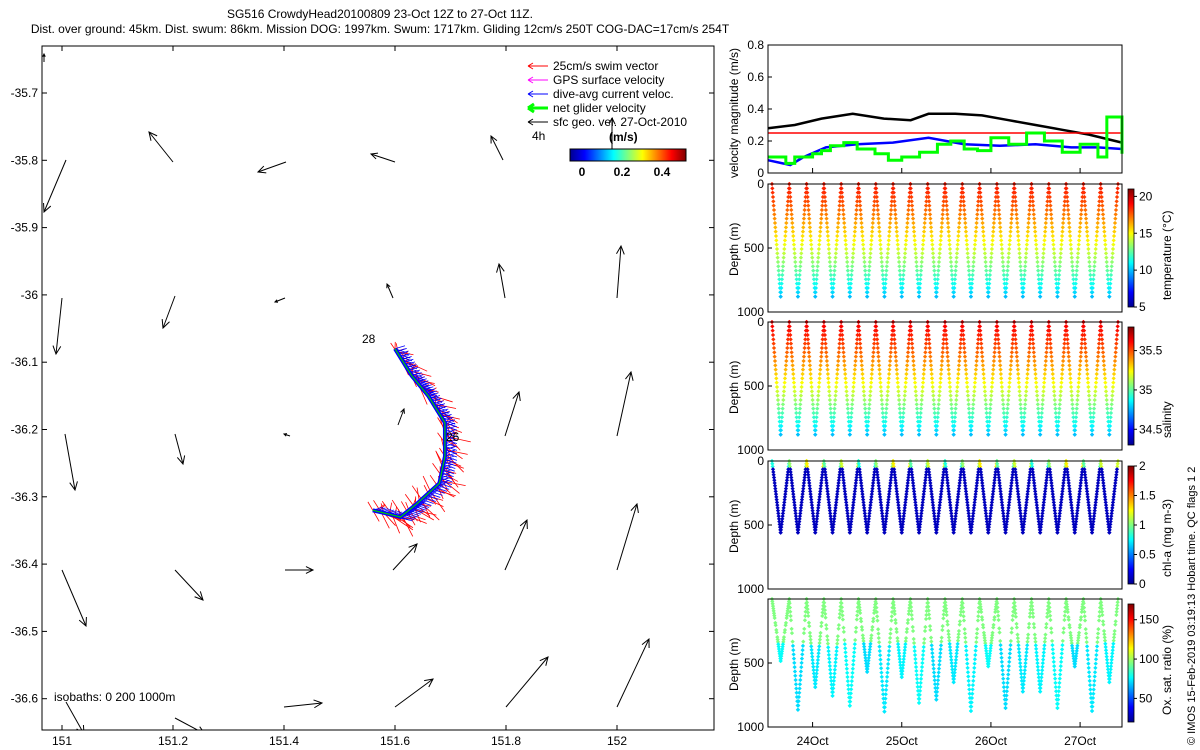 The height and width of the screenshot is (750, 1200). Describe the element at coordinates (284, 741) in the screenshot. I see `map-xtick-label: 151.4` at that location.